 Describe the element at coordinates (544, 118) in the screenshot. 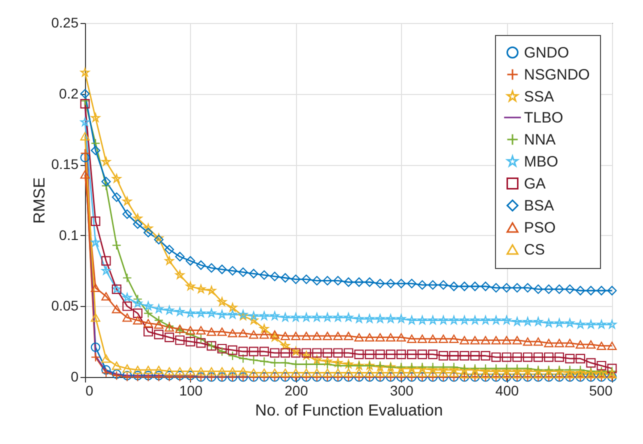

I see `legend-label: TLBO` at that location.